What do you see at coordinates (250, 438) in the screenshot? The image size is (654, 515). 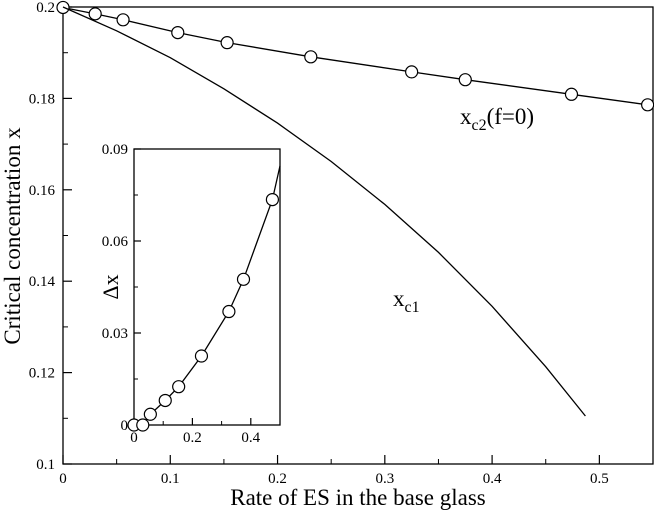 I see `inset-x-tick-label: 0.4` at bounding box center [250, 438].